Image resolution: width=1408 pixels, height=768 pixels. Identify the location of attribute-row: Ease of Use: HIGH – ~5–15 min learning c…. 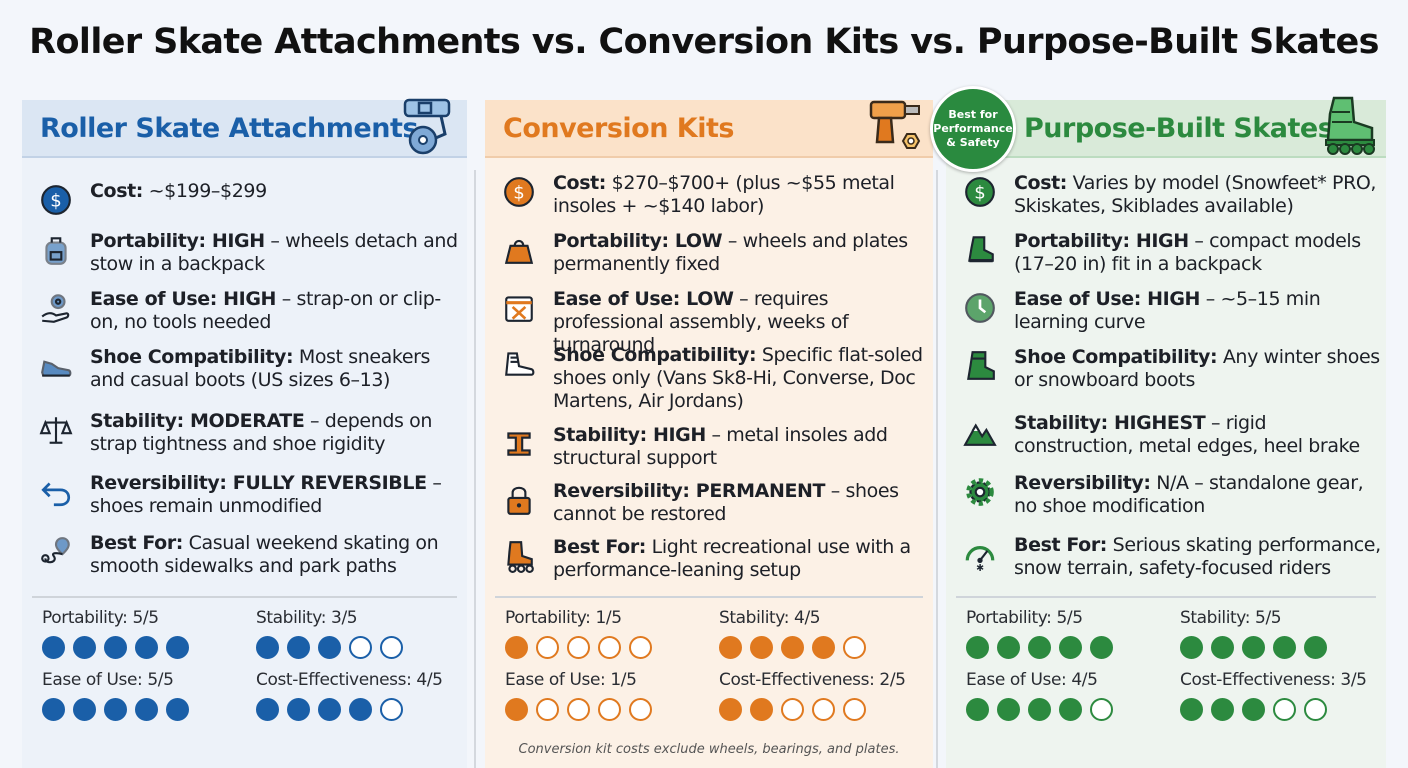
(1173, 311).